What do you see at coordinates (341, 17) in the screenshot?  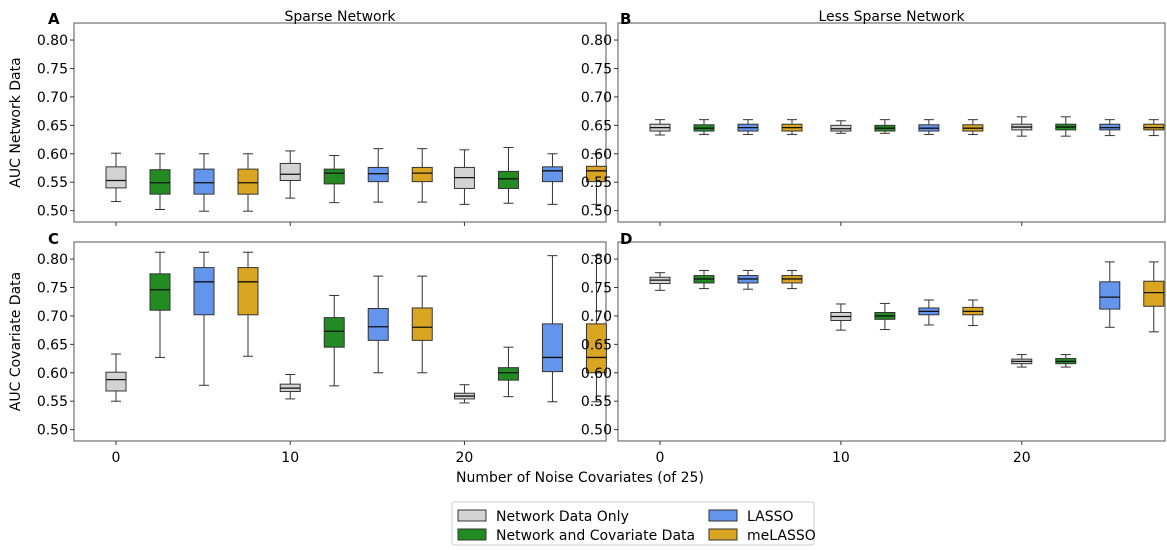 I see `panel-title: Sparse Network` at bounding box center [341, 17].